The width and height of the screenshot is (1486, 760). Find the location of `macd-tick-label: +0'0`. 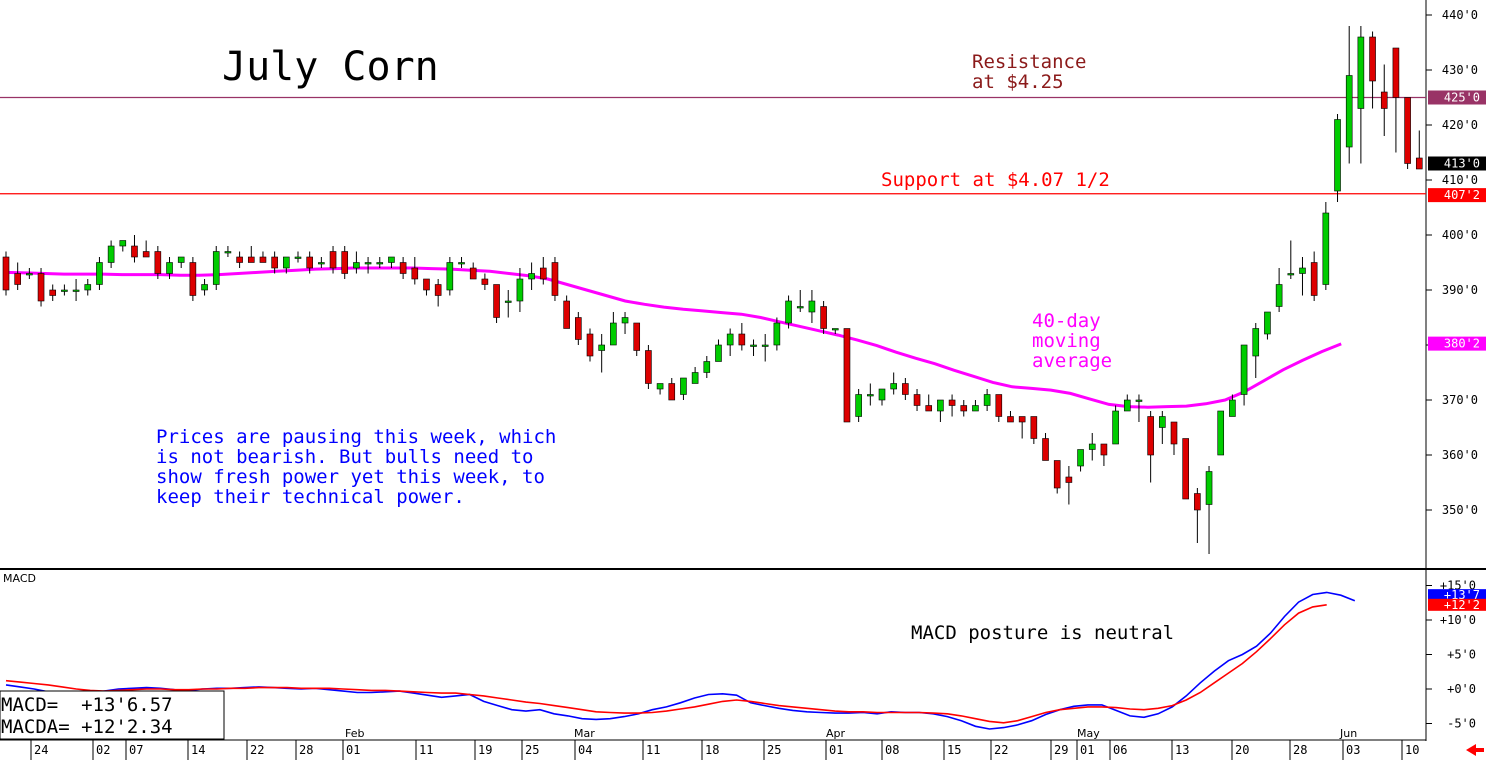

macd-tick-label: +0'0 is located at coordinates (1461, 689).